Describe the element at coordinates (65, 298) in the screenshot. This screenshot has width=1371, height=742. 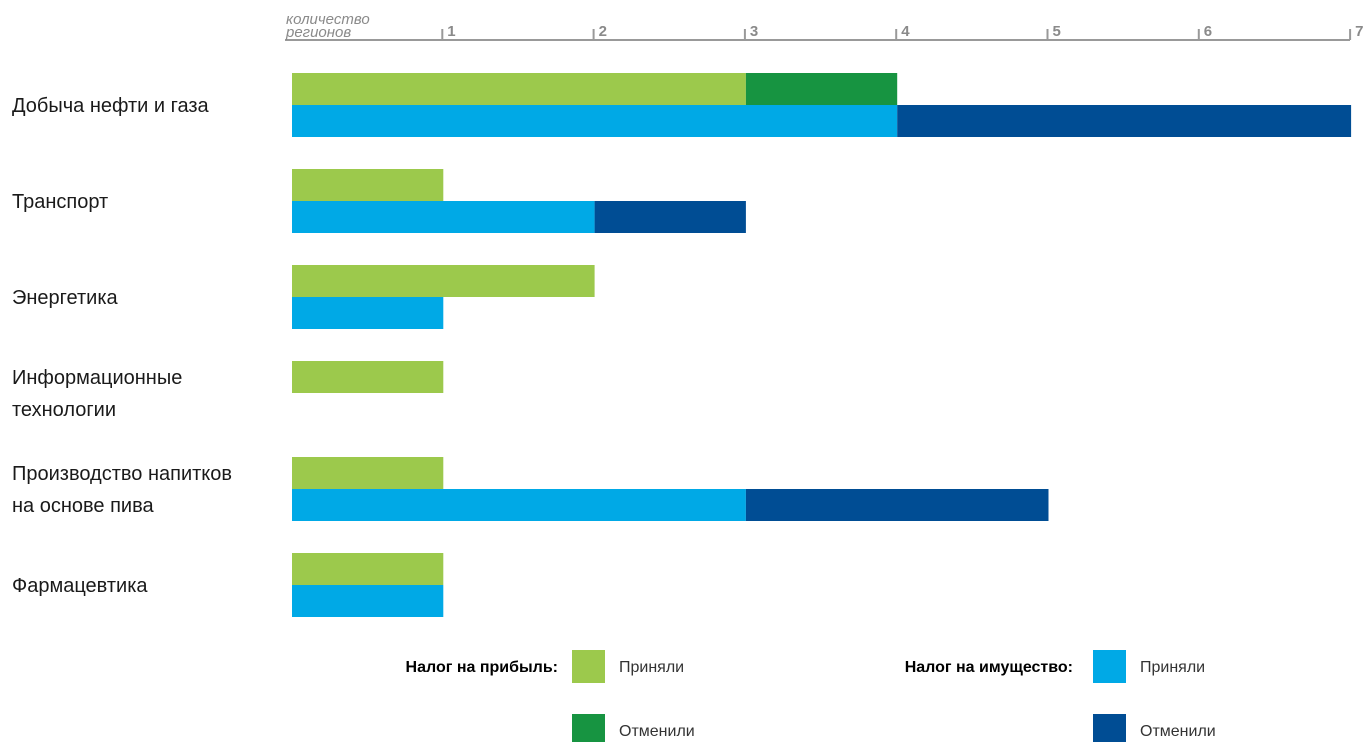
I see `category-label: Энергетика` at that location.